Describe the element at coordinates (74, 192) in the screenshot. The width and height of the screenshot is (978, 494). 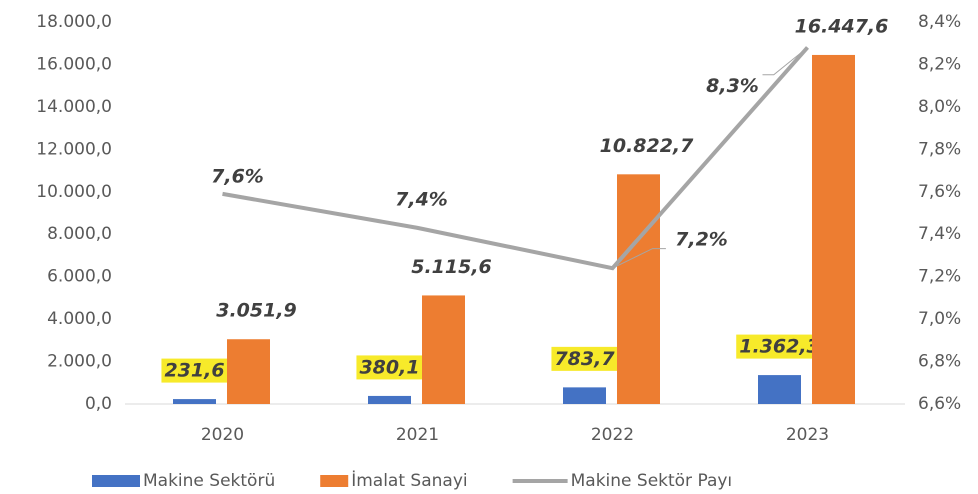
I see `y-tick-label: 10.000,0` at that location.